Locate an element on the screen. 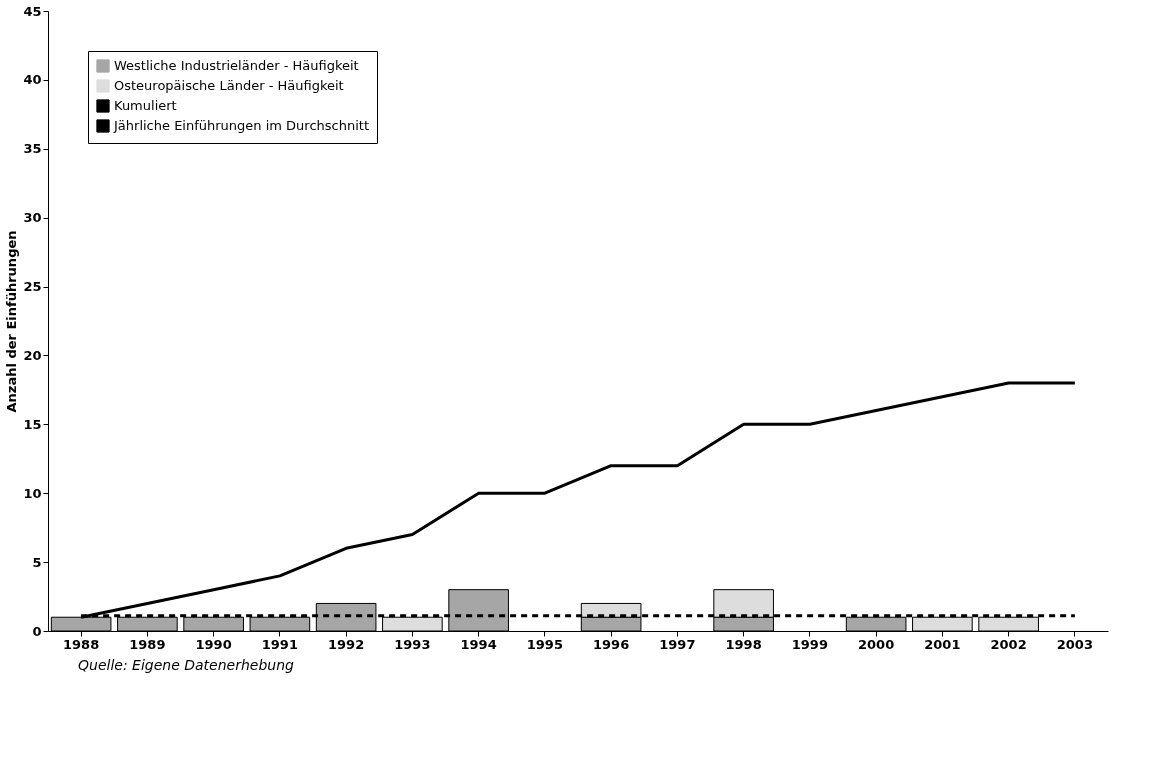 This screenshot has height=767, width=1176. x-tick-label: 1994 is located at coordinates (478, 644).